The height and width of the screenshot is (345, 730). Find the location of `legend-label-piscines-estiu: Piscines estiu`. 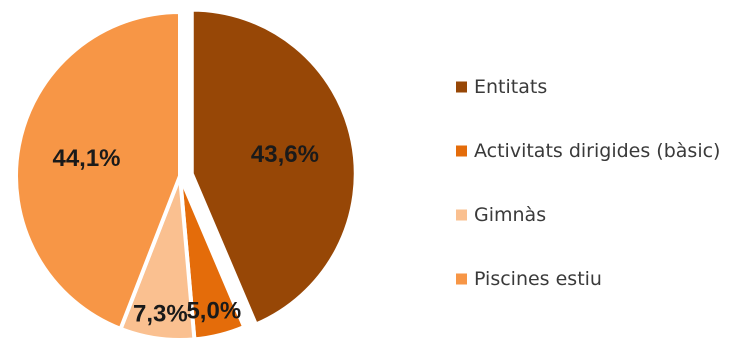

legend-label-piscines-estiu: Piscines estiu is located at coordinates (538, 279).